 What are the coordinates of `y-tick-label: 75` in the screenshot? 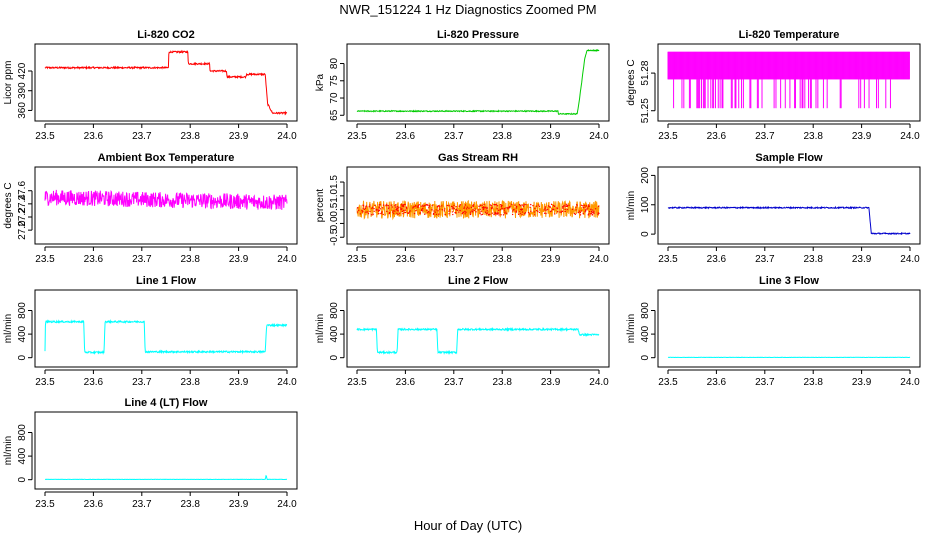 It's located at (334, 81).